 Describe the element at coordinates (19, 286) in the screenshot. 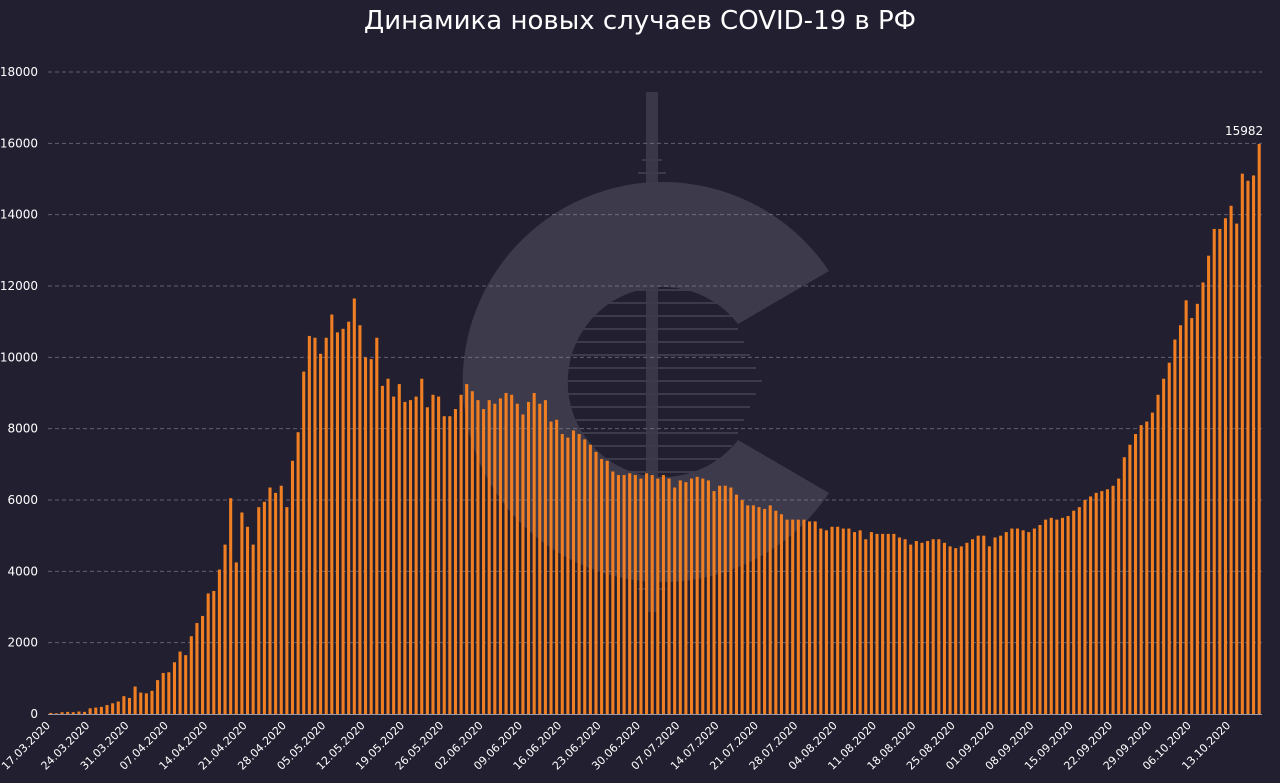

I see `y-tick-label: 12000` at that location.